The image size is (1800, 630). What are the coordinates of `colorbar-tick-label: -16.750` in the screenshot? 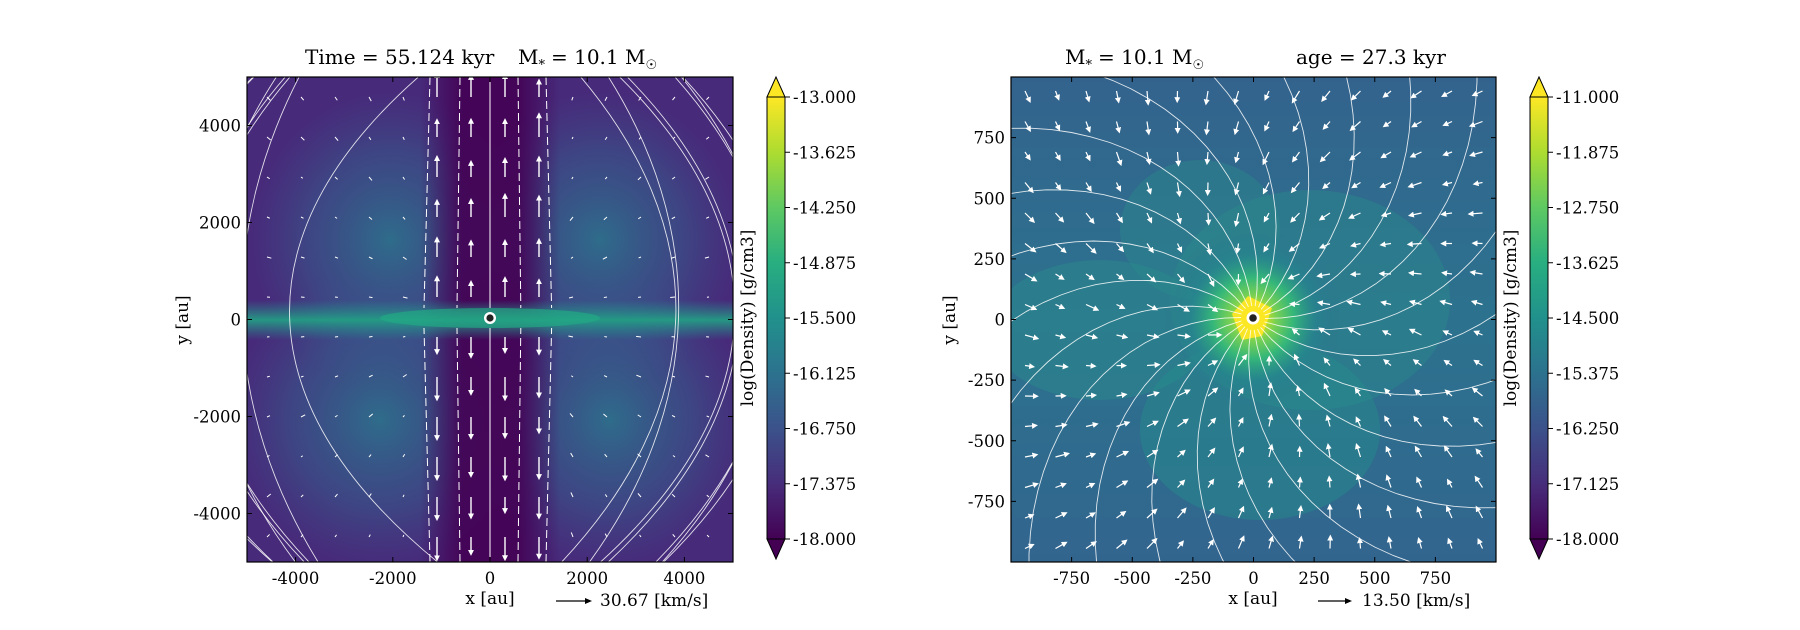 It's located at (824, 429).